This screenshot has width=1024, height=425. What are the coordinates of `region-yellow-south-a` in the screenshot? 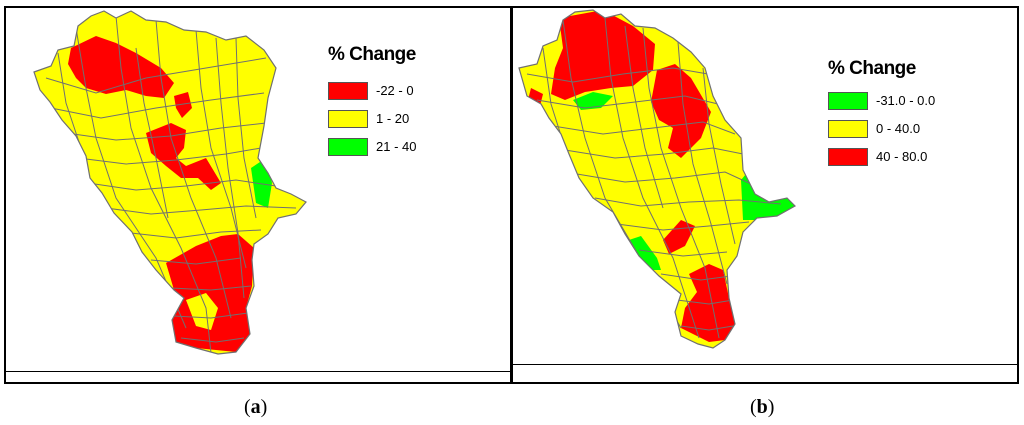 It's located at (202, 311).